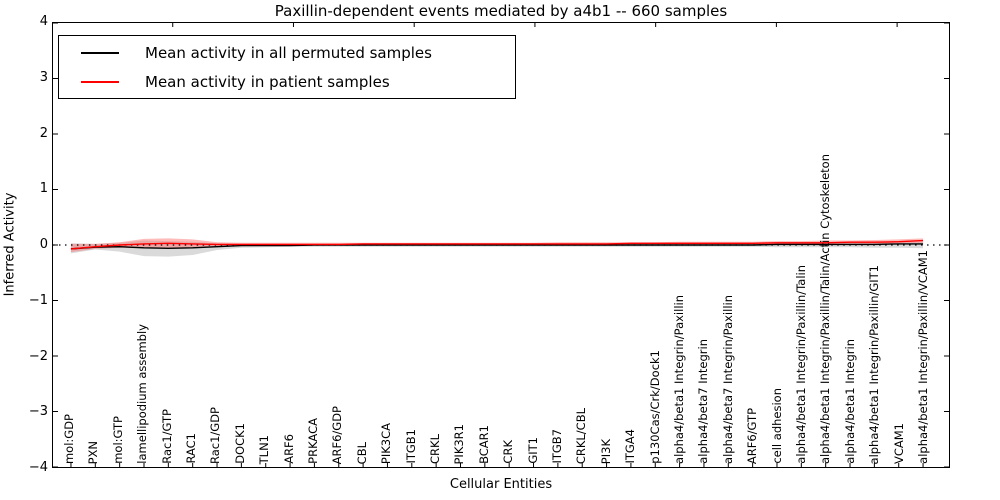 This screenshot has width=1000, height=500. Describe the element at coordinates (874, 364) in the screenshot. I see `x-tick-label: alpha4/beta1 Integrin/Paxillin/GIT1` at that location.